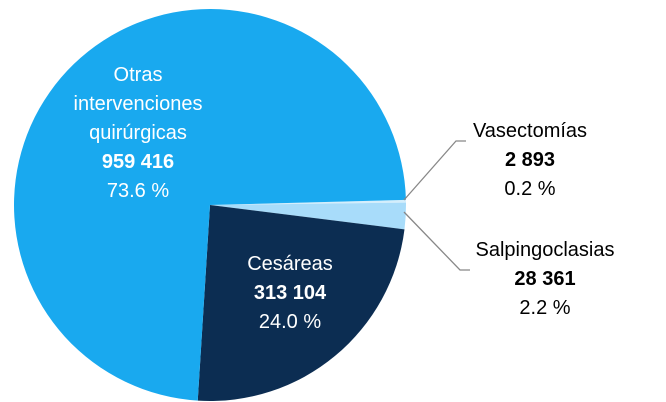 The height and width of the screenshot is (402, 666). I want to click on slice-label: Vasectomías 2 893 0.2 %, so click(530, 160).